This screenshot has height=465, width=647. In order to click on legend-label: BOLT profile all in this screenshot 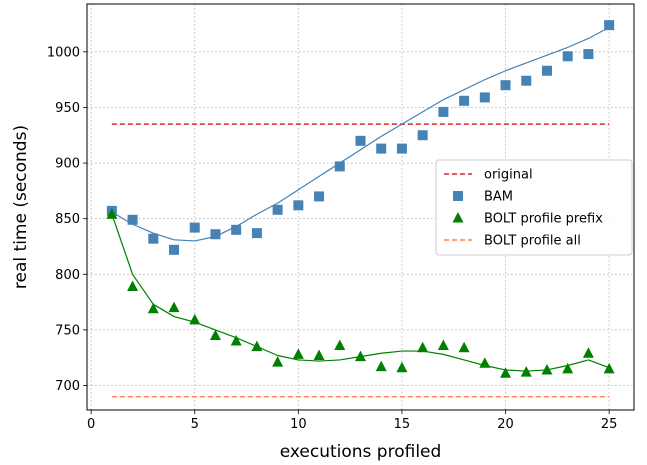, I will do `click(532, 241)`.